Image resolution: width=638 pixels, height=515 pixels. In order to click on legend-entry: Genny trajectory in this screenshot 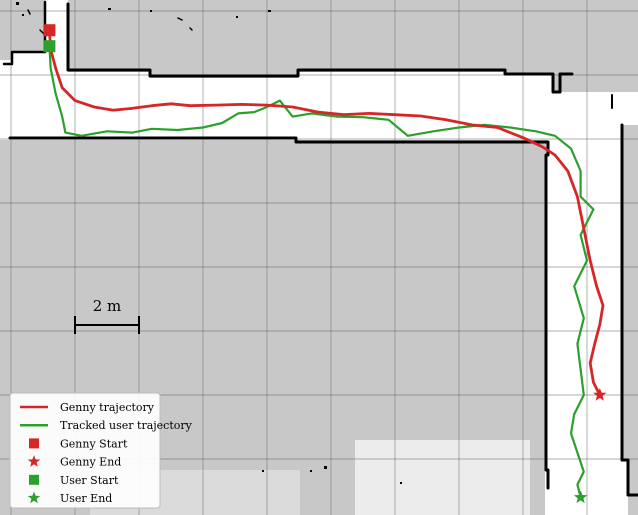, I will do `click(87, 407)`.